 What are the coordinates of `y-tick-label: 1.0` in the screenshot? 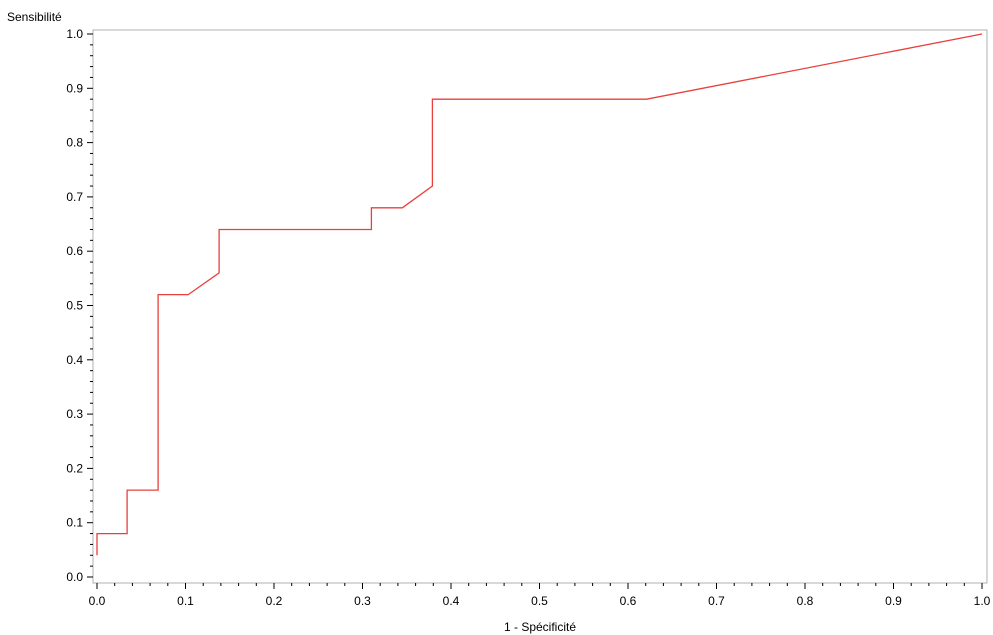 It's located at (74, 34).